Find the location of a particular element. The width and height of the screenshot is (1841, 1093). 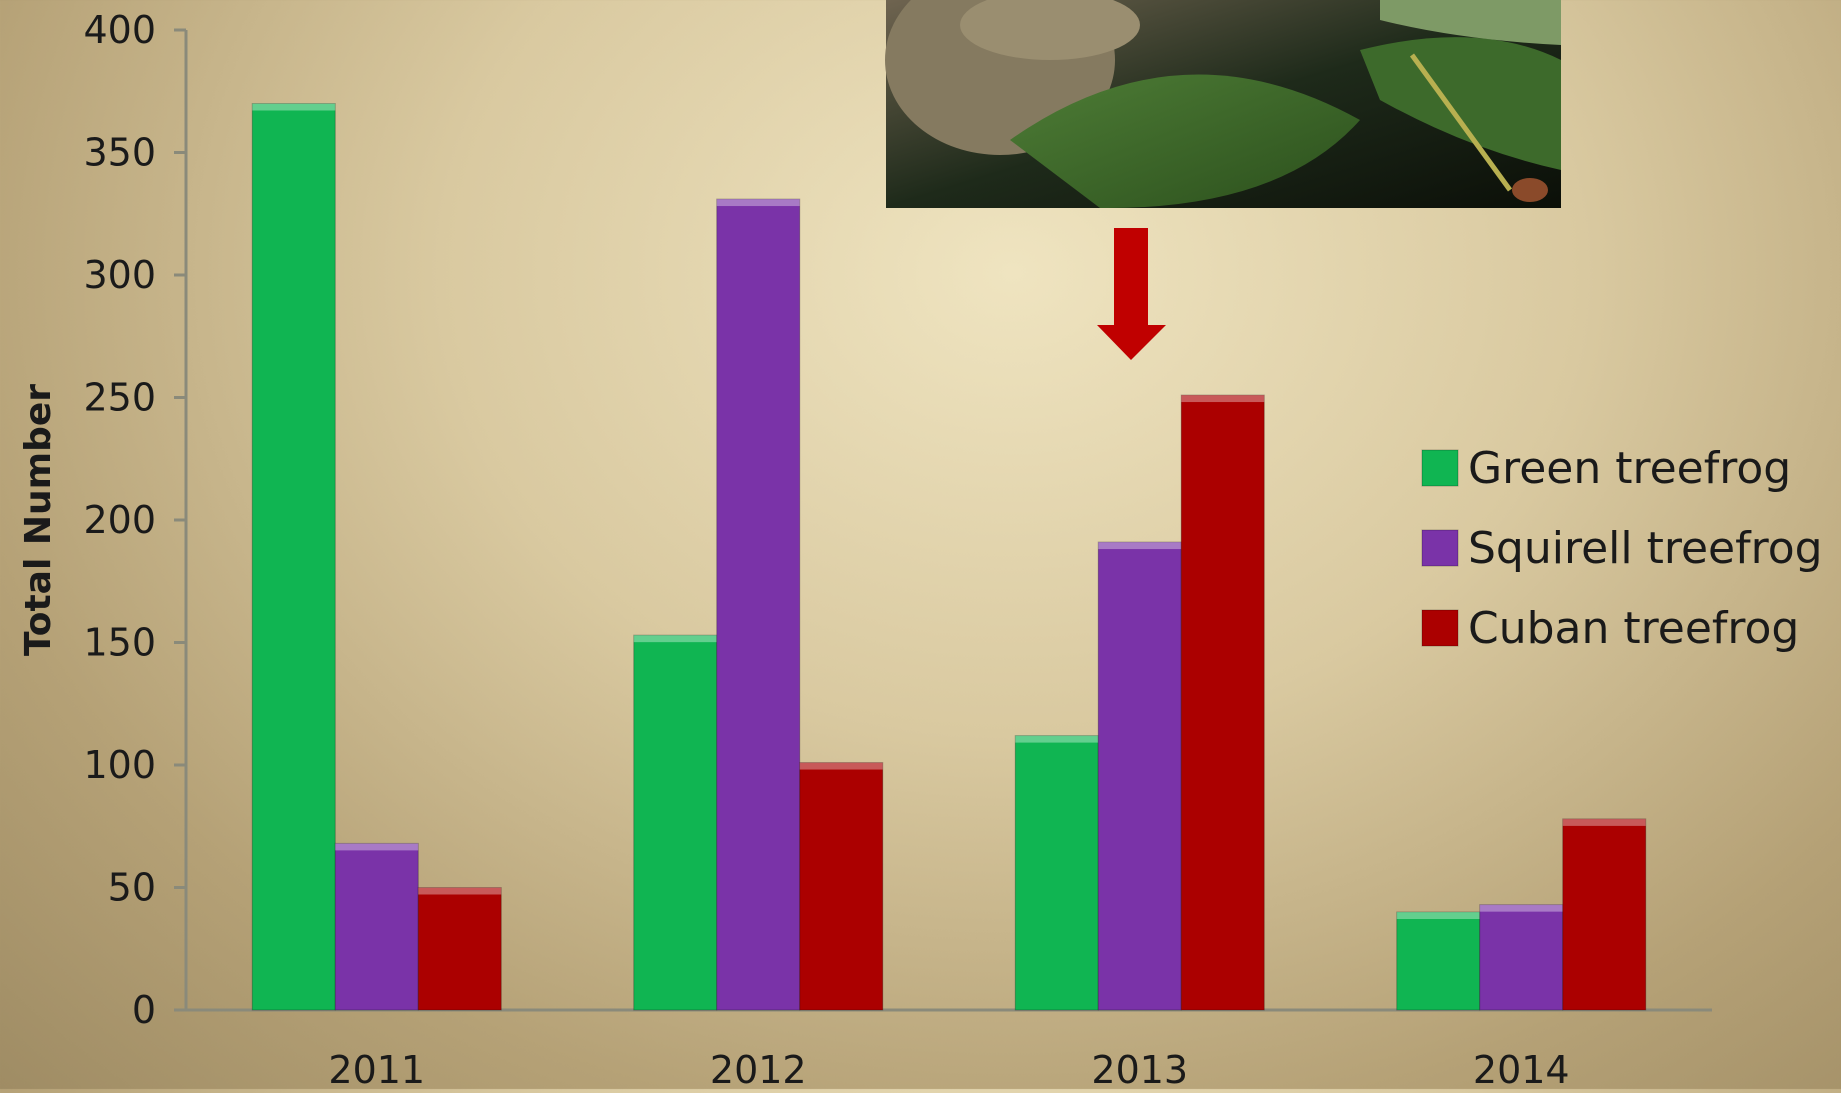

y-axis-label: Total Number is located at coordinates (38, 520).